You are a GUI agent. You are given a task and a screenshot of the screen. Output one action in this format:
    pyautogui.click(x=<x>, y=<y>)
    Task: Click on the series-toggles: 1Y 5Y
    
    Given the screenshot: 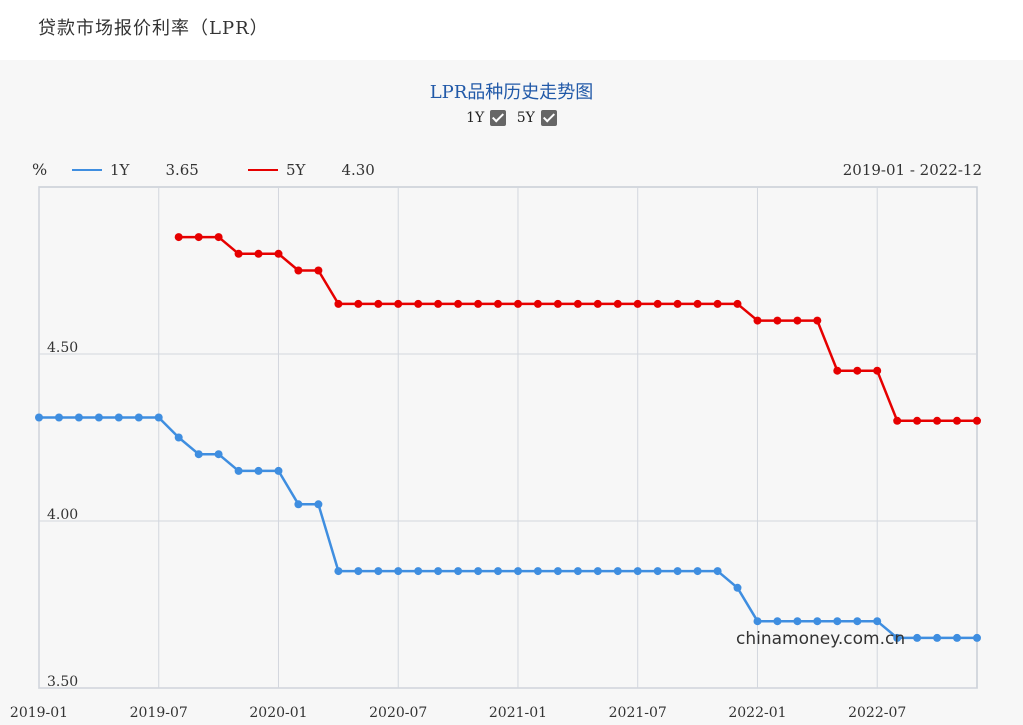 What is the action you would take?
    pyautogui.click(x=511, y=118)
    